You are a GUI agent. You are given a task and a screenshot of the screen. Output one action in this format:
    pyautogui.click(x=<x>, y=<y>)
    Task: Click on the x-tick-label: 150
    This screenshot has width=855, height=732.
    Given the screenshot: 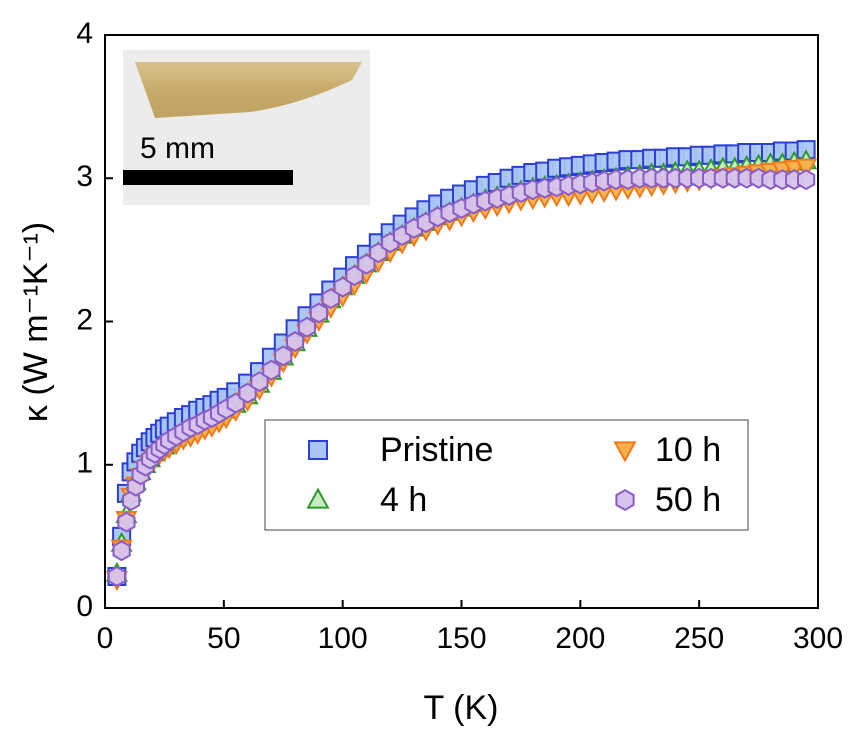 What is the action you would take?
    pyautogui.click(x=461, y=638)
    